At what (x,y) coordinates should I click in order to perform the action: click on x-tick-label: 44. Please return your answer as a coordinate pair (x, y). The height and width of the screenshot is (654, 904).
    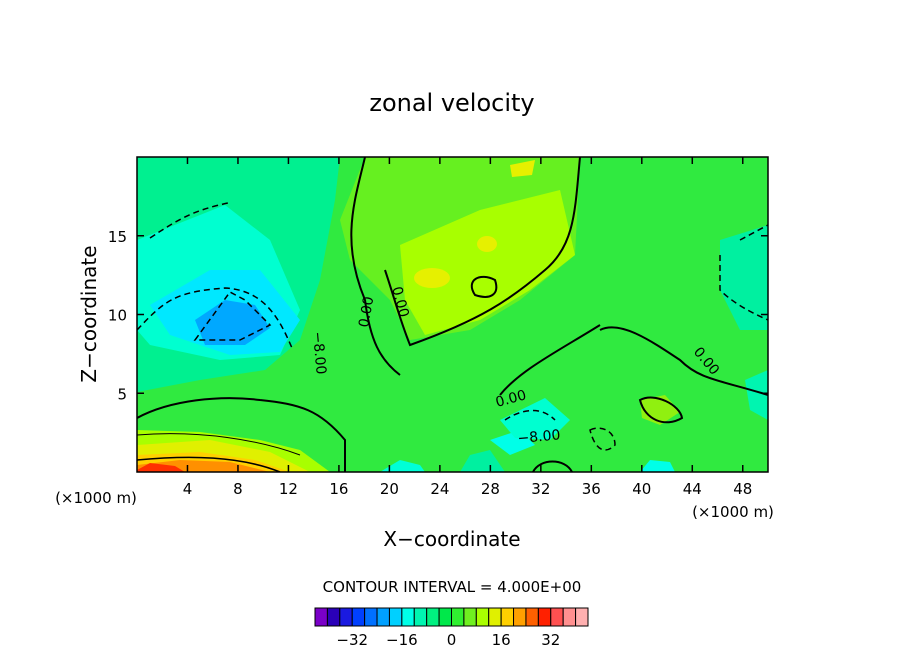
    Looking at the image, I should click on (692, 489).